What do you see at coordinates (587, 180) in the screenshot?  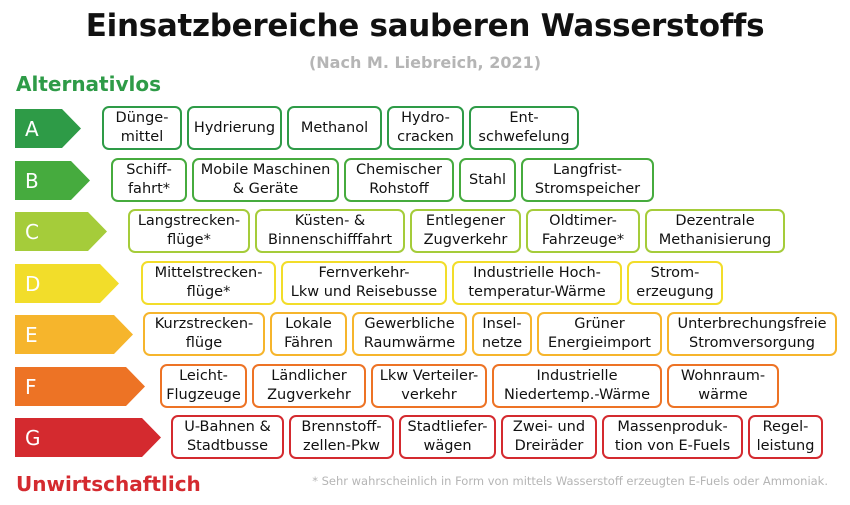 I see `use-case-box: Langfrist- Stromspeicher` at bounding box center [587, 180].